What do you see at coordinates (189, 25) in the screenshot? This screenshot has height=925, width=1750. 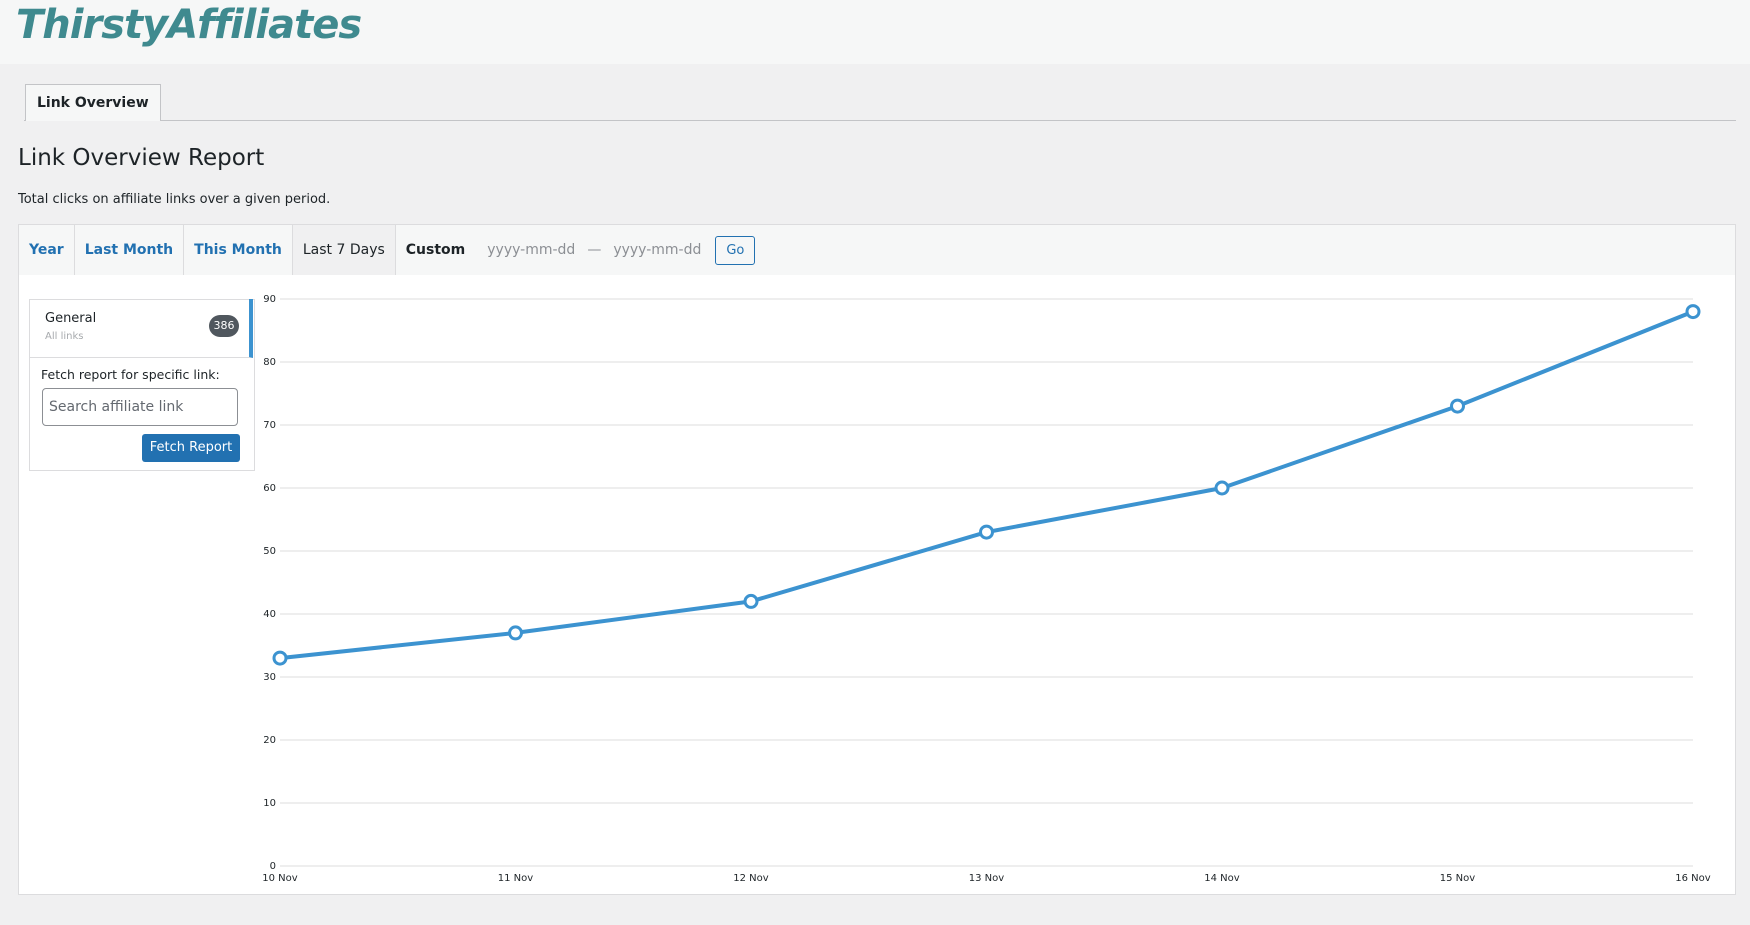 I see `logo: ThirstyAffiliates` at bounding box center [189, 25].